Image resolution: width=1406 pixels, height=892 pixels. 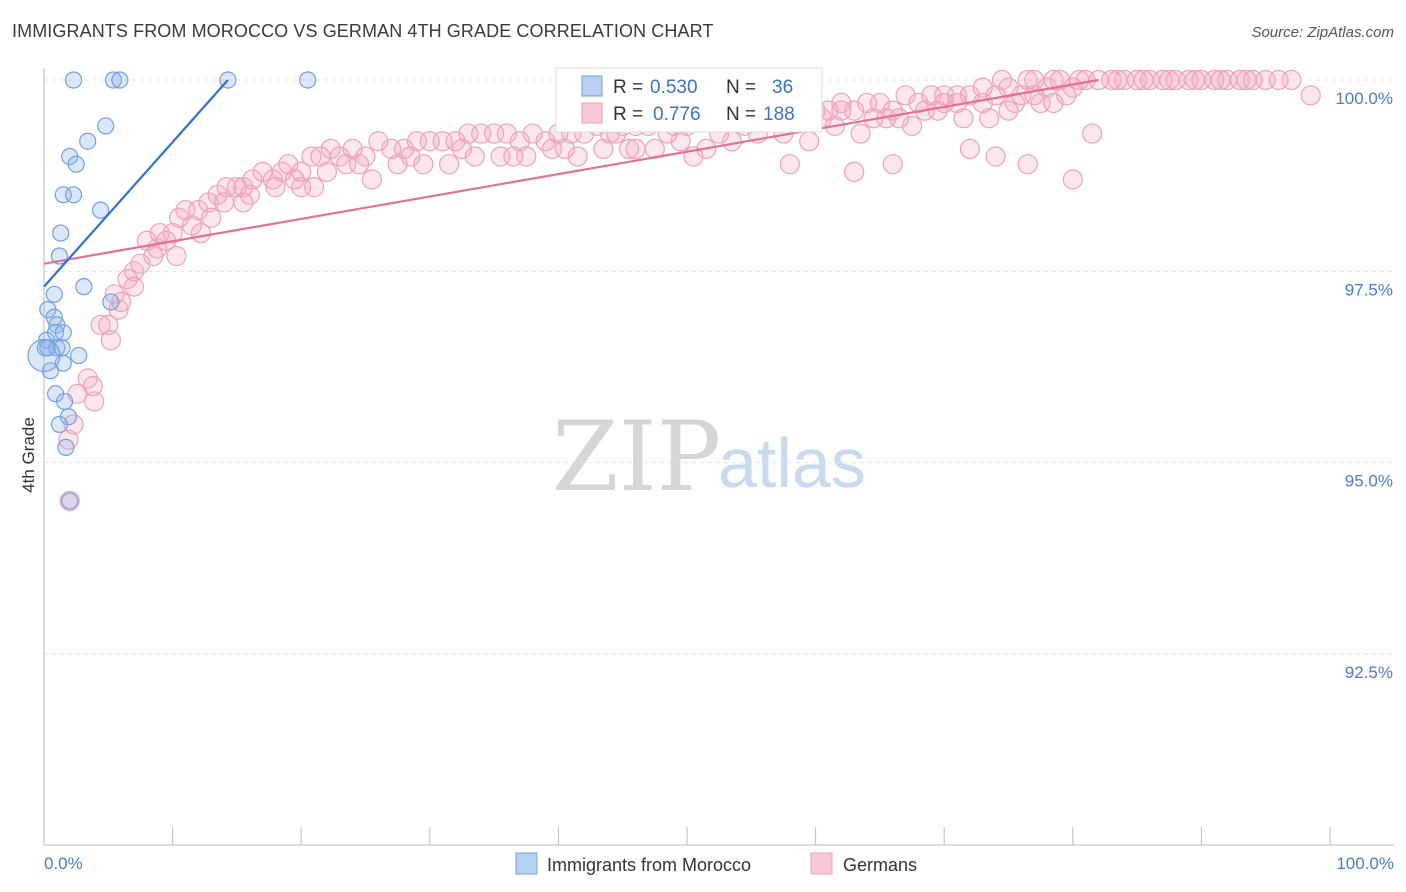 What do you see at coordinates (592, 86) in the screenshot?
I see `legend-swatch-blue` at bounding box center [592, 86].